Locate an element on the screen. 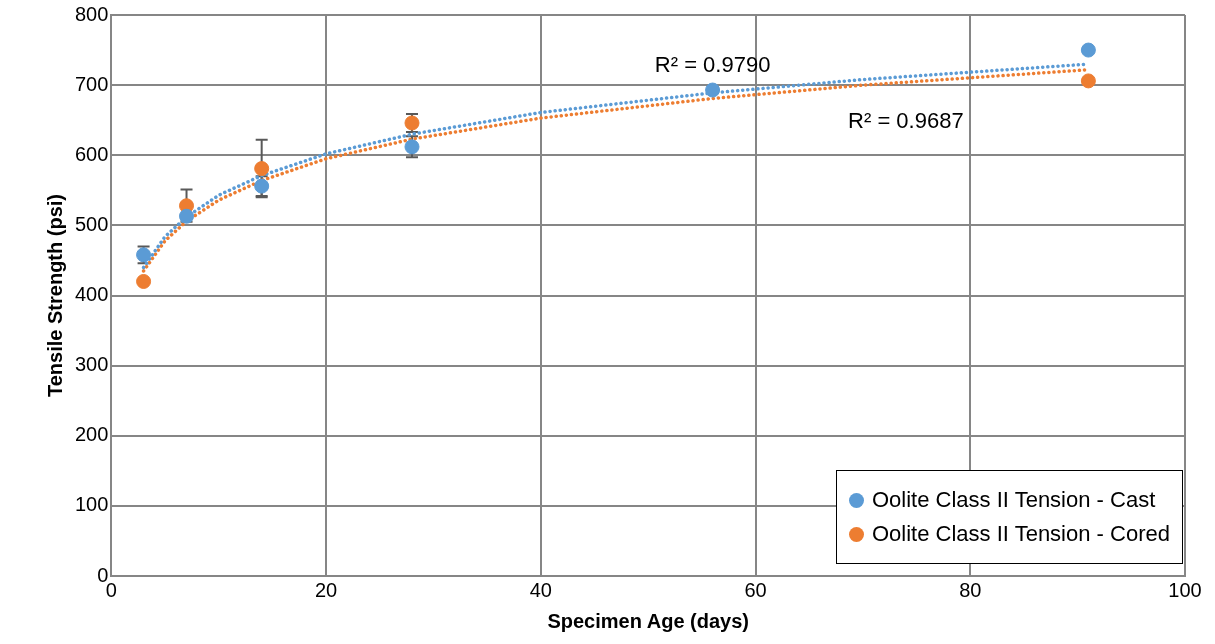 This screenshot has height=644, width=1215. y-tick-label: 200 is located at coordinates (91, 434).